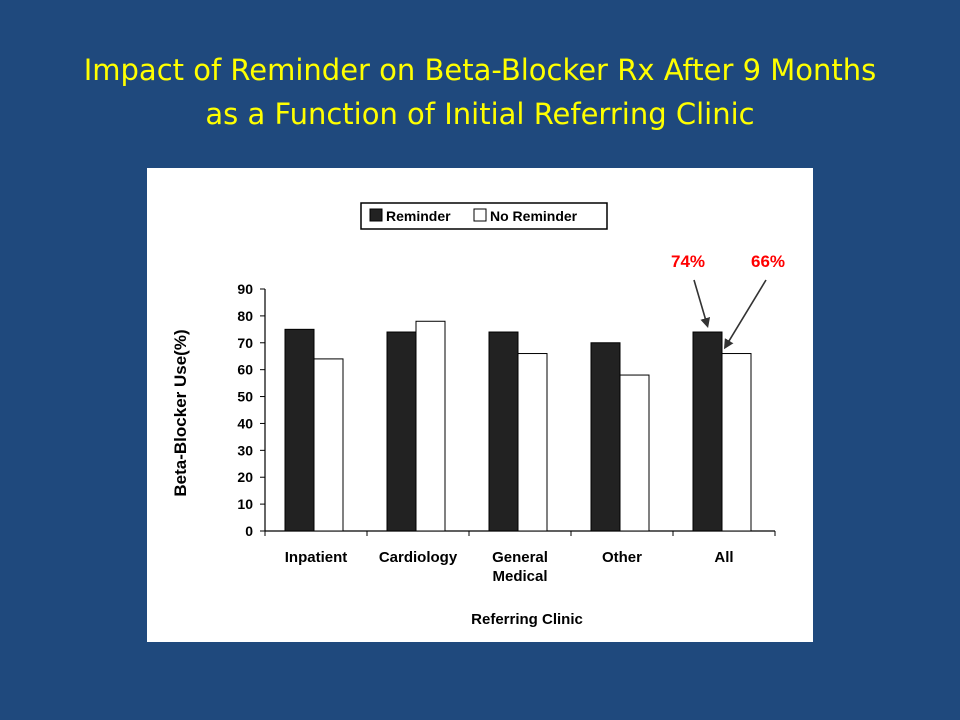 This screenshot has width=960, height=720. Describe the element at coordinates (245, 504) in the screenshot. I see `y-tick-label: 10` at that location.